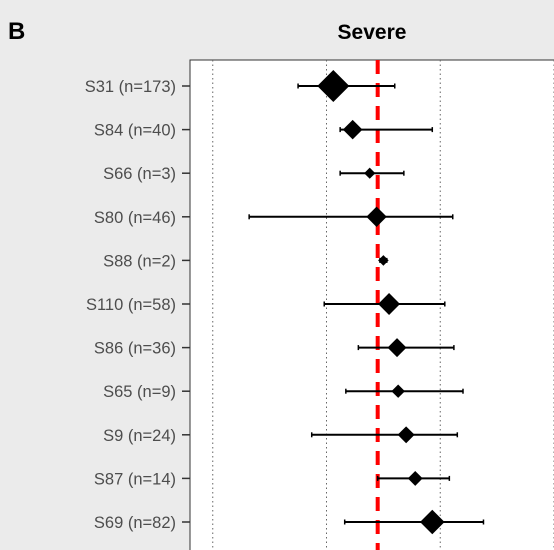  Describe the element at coordinates (264, 129) in the screenshot. I see `study-row: S84 (n=40)` at that location.